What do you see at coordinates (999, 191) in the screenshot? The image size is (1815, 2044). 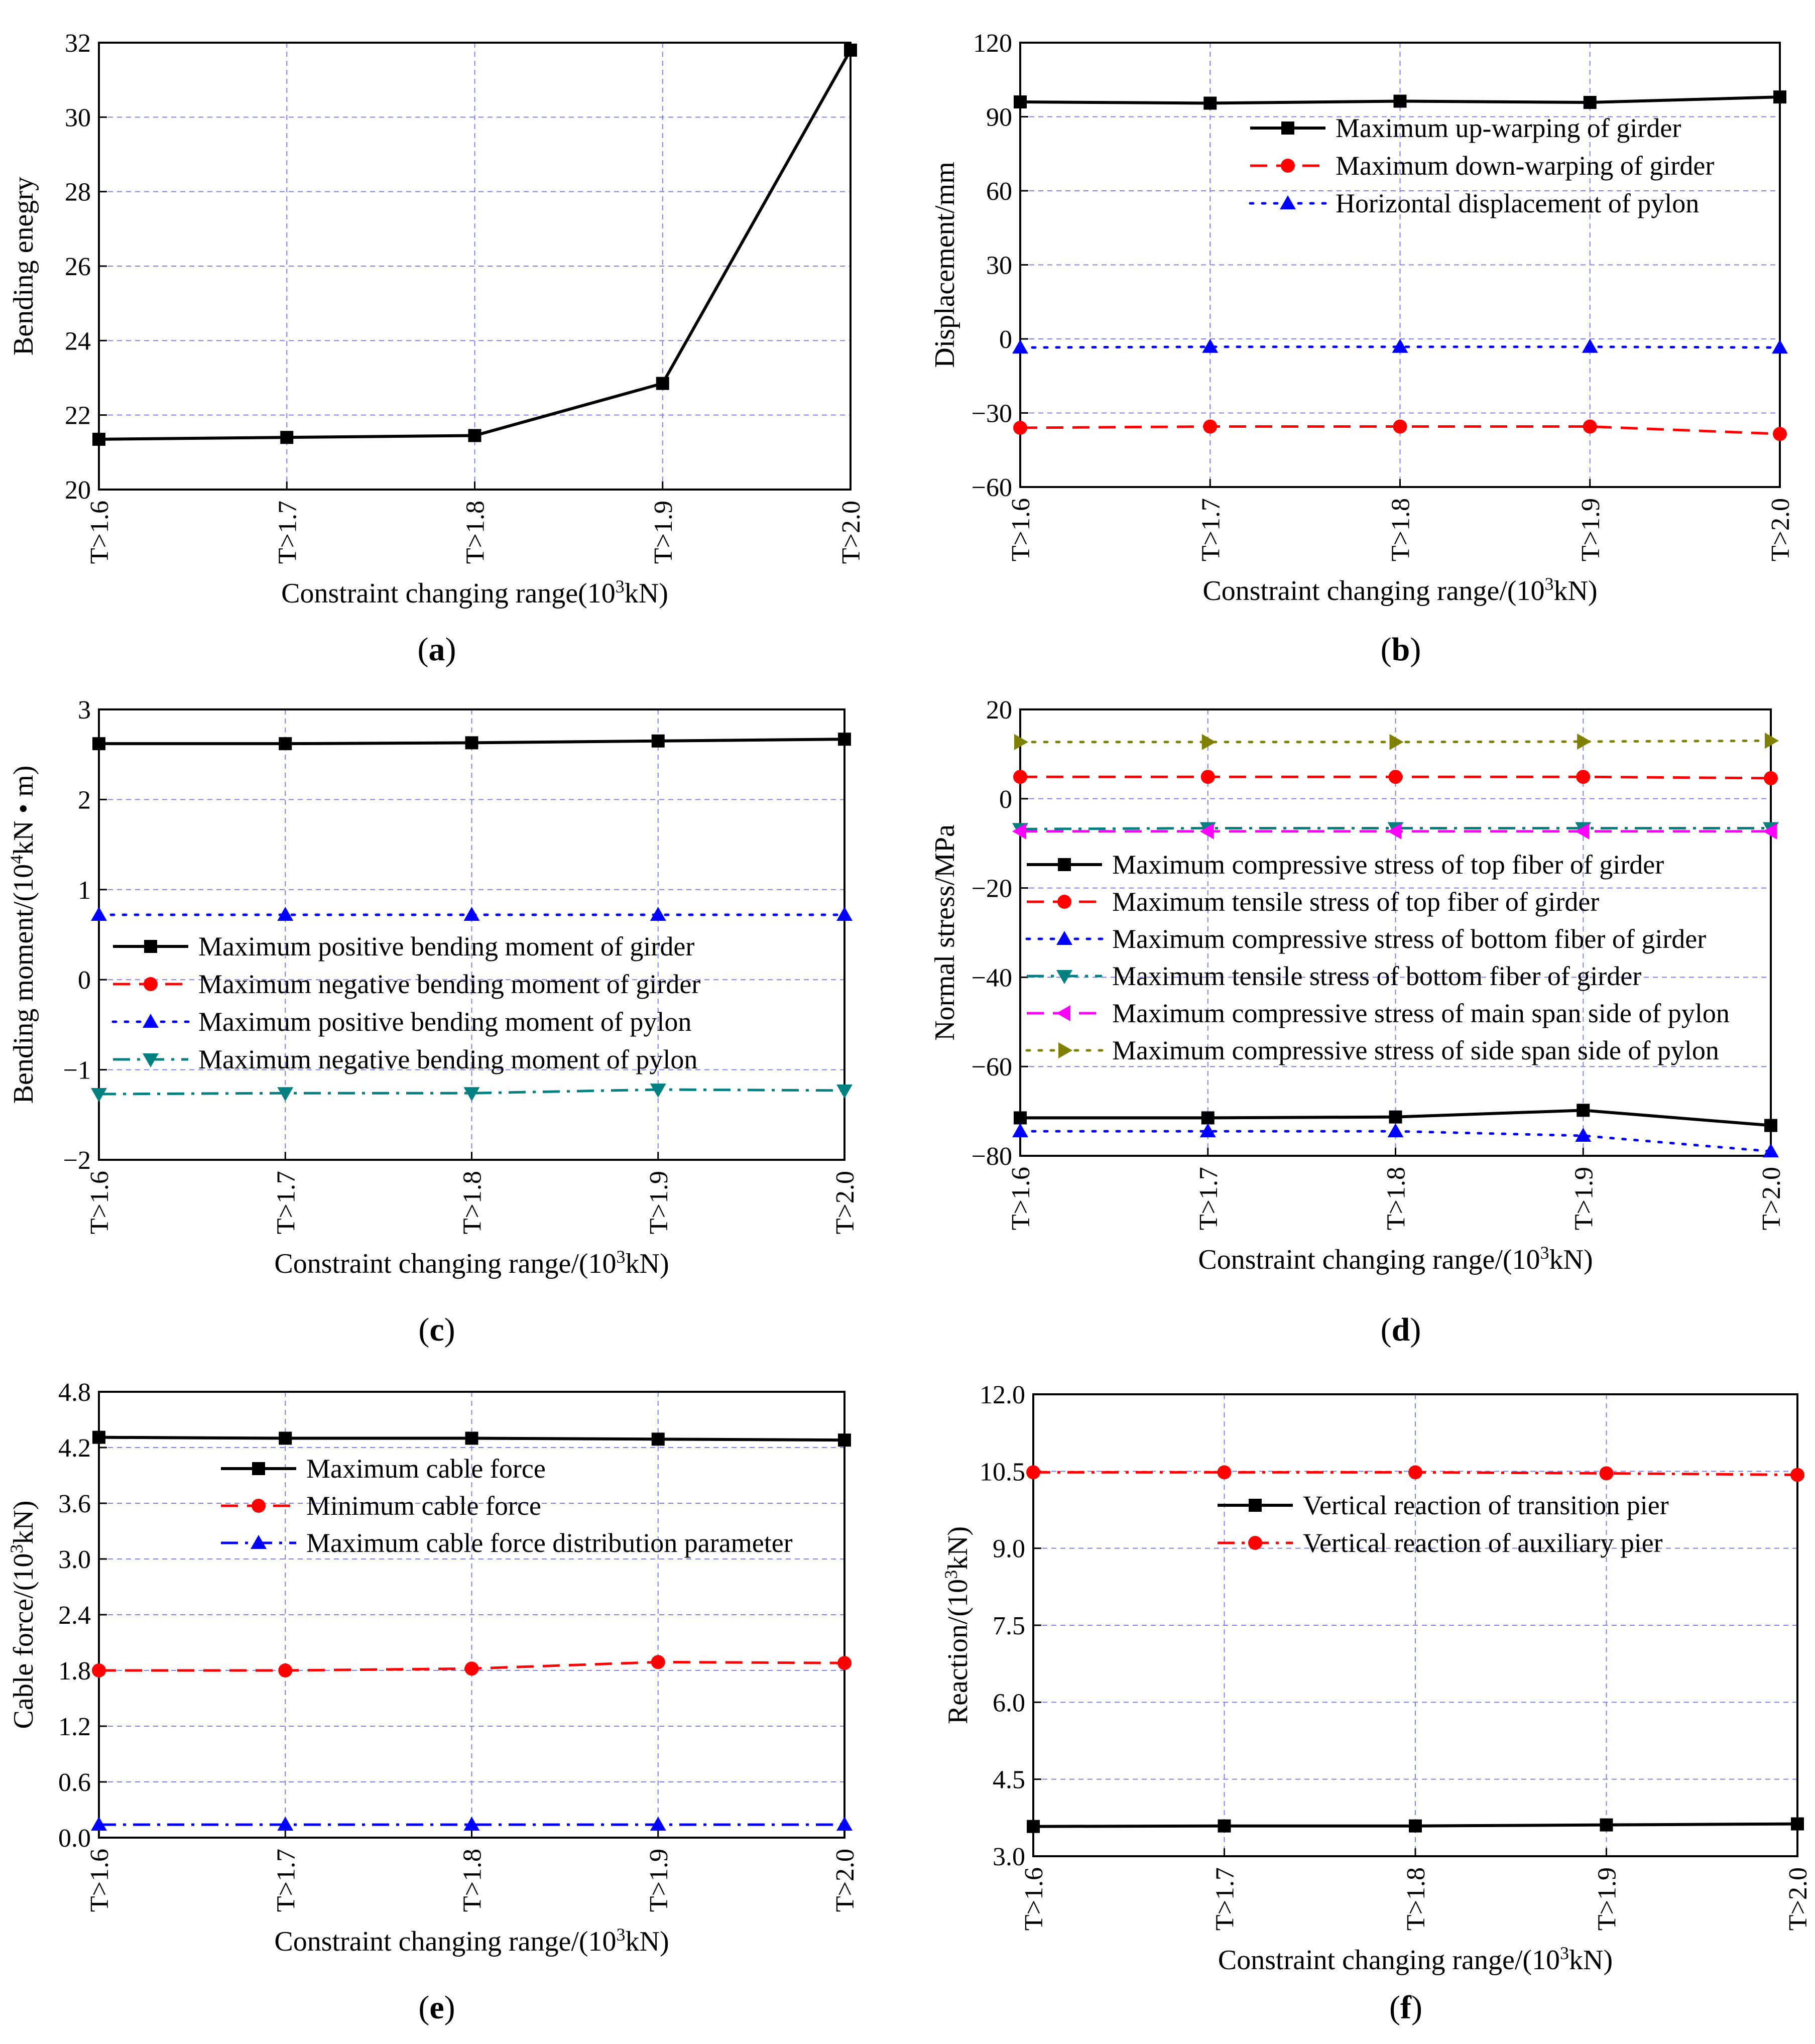 I see `y-tick-label: 60` at bounding box center [999, 191].